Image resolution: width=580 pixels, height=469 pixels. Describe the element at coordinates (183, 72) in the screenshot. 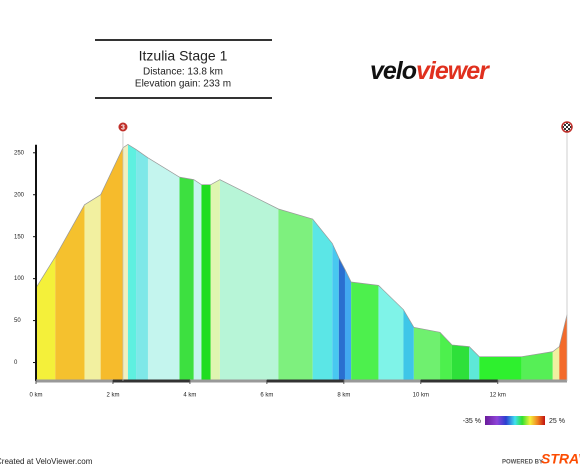

I see `distance: Distance: 13.8 km` at that location.